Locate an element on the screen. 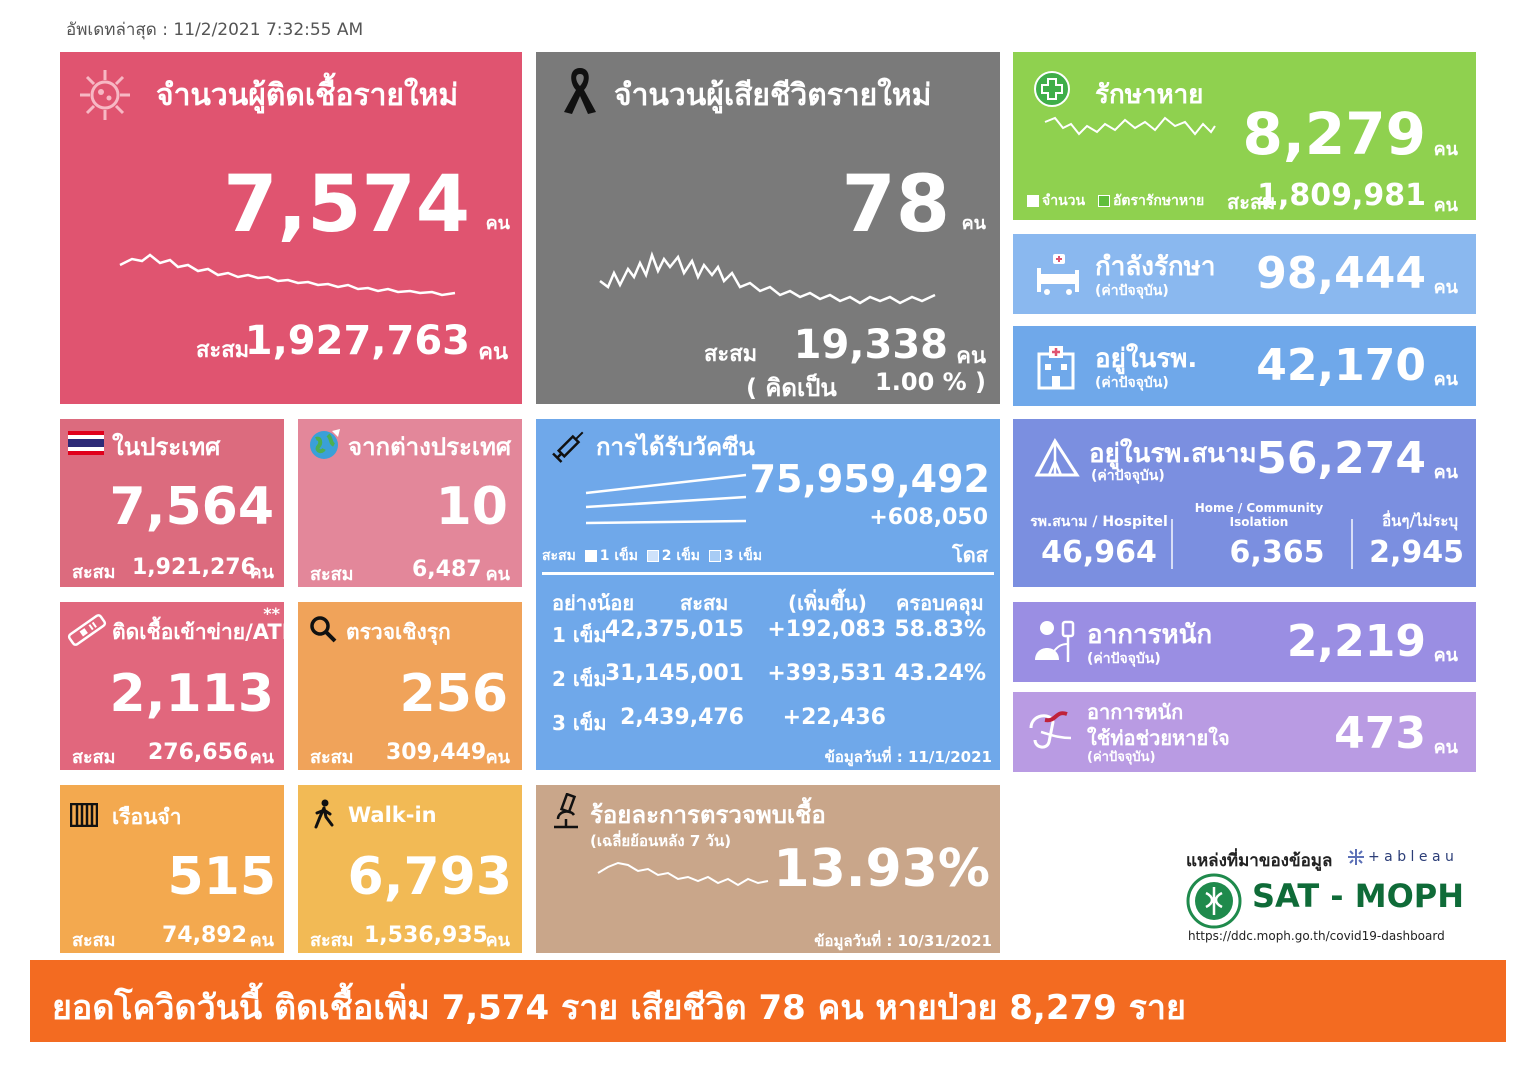 This screenshot has height=1070, width=1536. hospital-sub: (ค่าปัจจุบัน) is located at coordinates (1132, 383).